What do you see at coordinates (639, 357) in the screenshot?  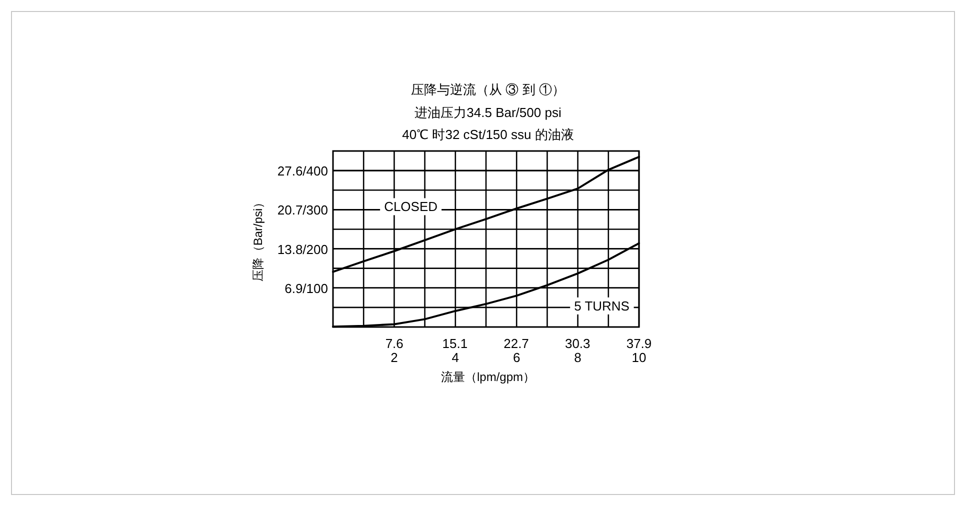 I see `x-tick: 10` at bounding box center [639, 357].